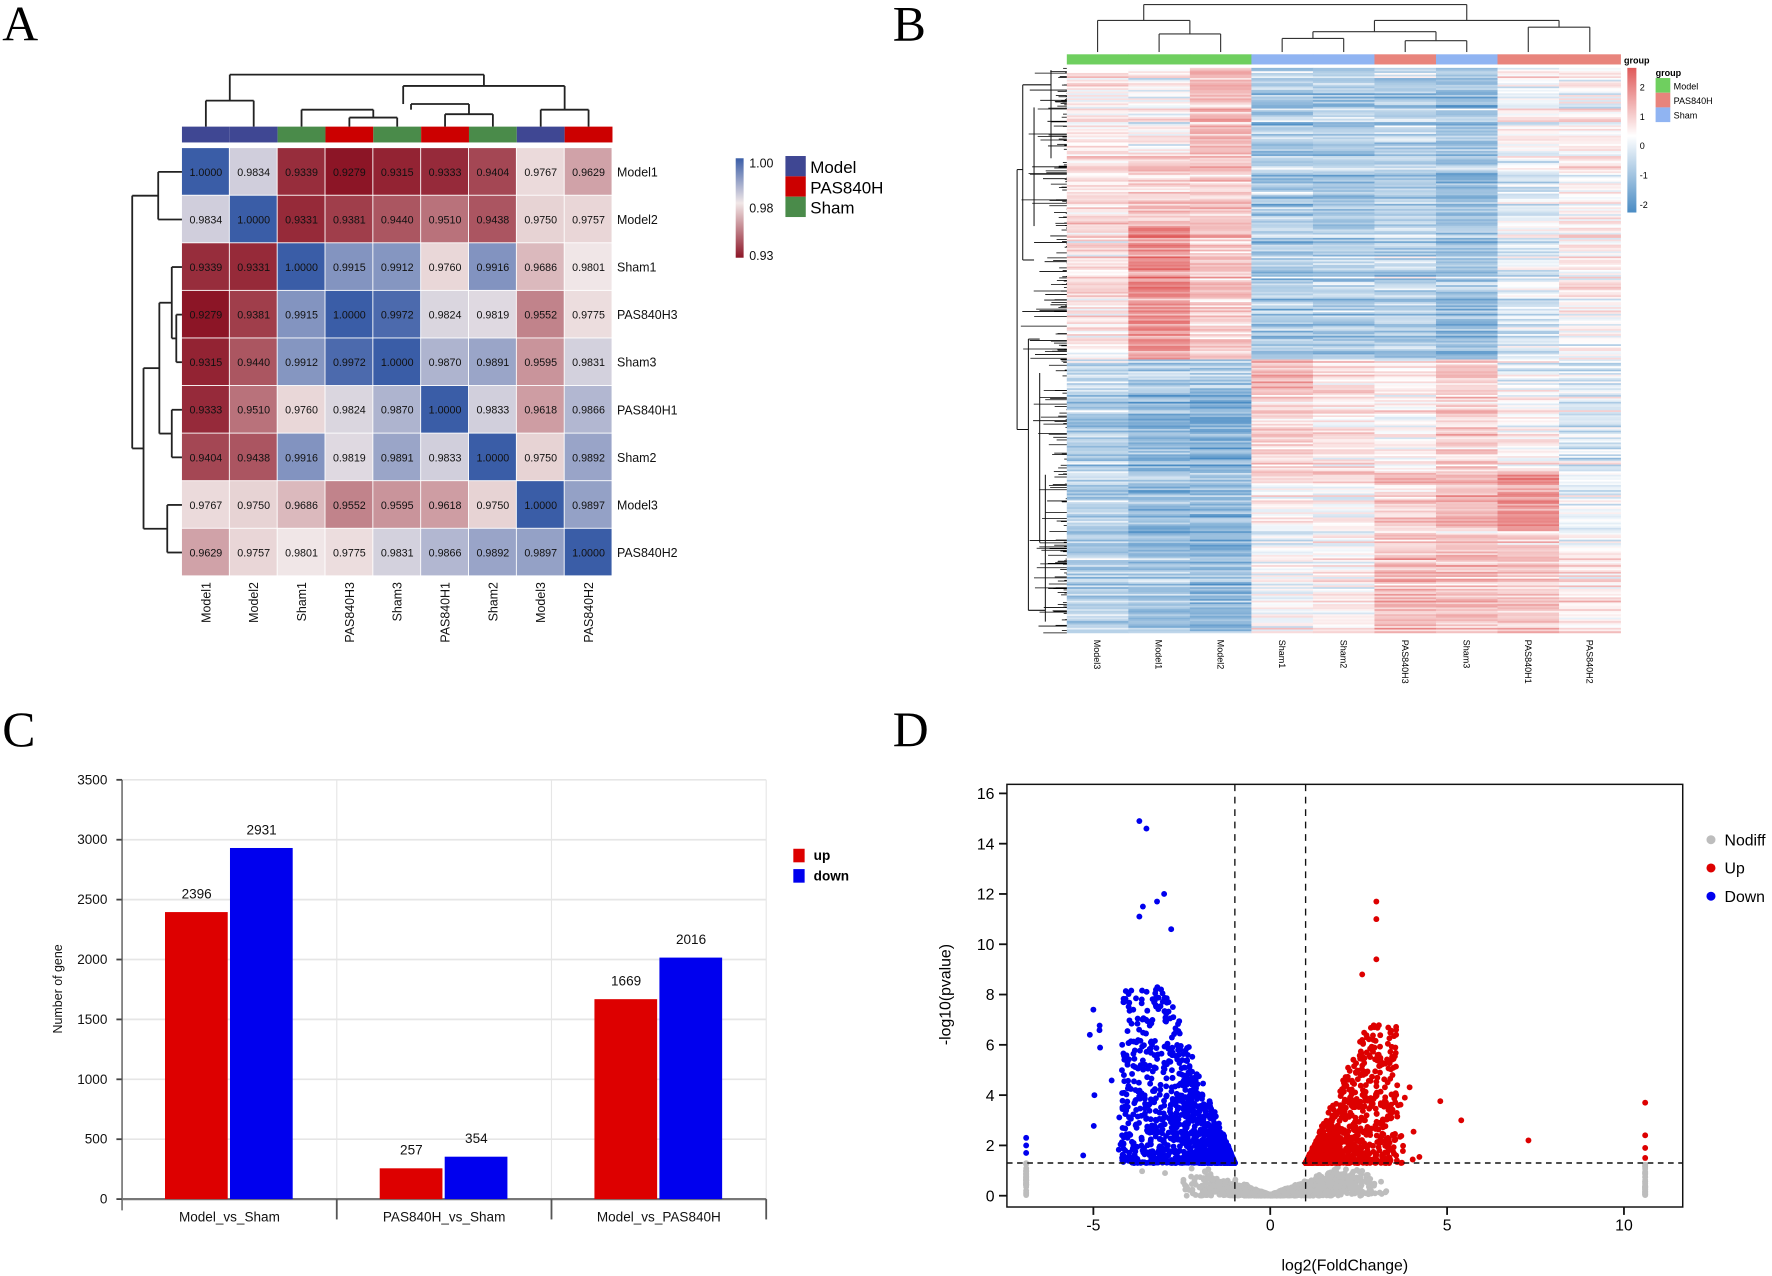 The width and height of the screenshot is (1772, 1276). What do you see at coordinates (397, 268) in the screenshot?
I see `cell-value: 0.9912` at bounding box center [397, 268].